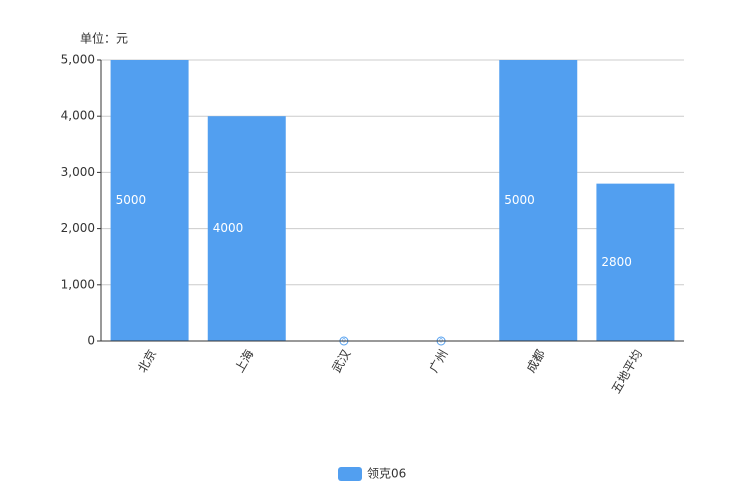 The height and width of the screenshot is (496, 744). I want to click on legend-label: 领克06, so click(386, 474).